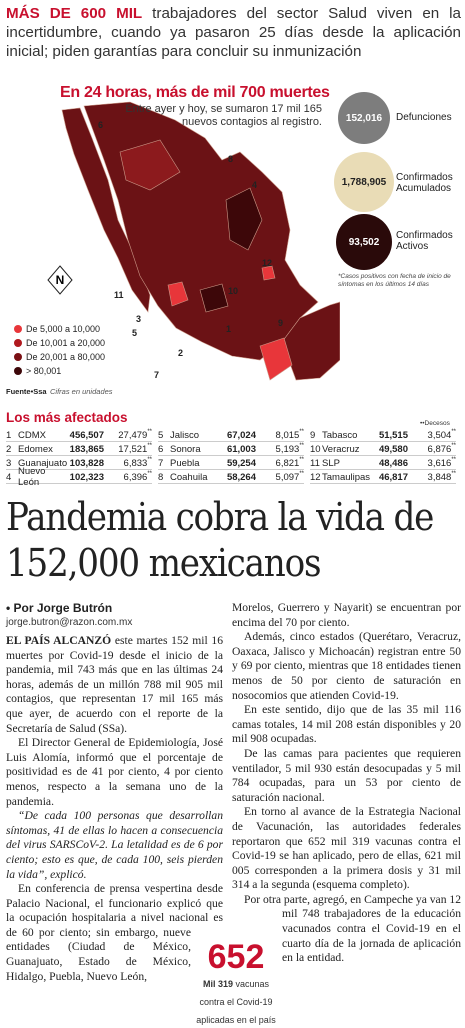 The width and height of the screenshot is (465, 1028). What do you see at coordinates (287, 449) in the screenshot?
I see `deaths-text: 5,193` at bounding box center [287, 449].